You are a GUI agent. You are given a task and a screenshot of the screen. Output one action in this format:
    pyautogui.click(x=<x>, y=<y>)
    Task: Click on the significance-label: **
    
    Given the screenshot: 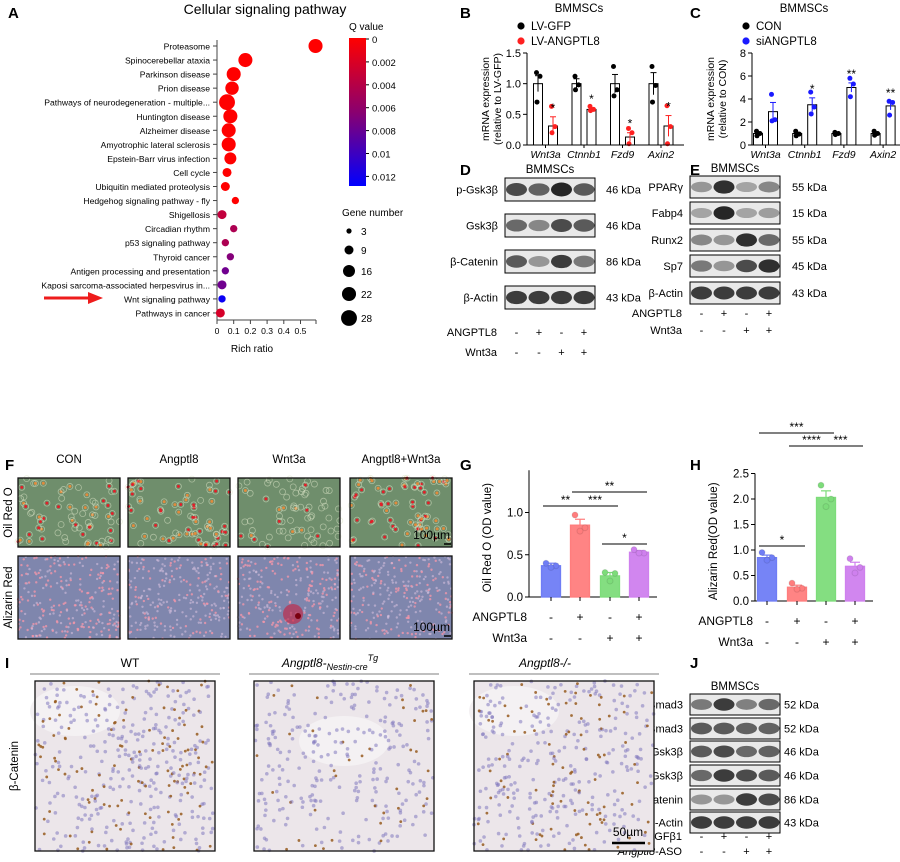 What is the action you would take?
    pyautogui.click(x=852, y=74)
    